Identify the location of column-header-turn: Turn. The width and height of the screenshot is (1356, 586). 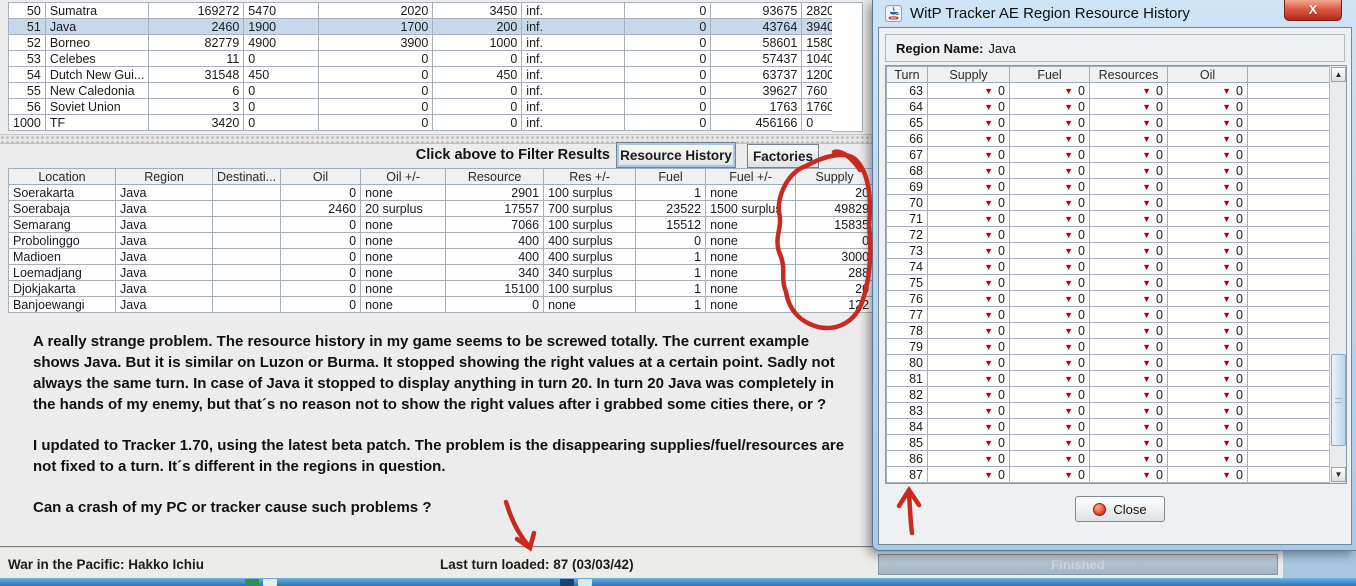
(907, 74).